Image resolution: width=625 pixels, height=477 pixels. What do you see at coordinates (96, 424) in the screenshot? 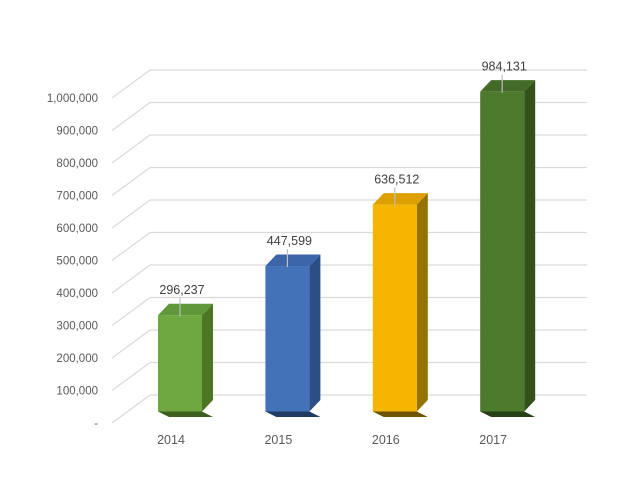
I see `y-axis-tick-label: -` at bounding box center [96, 424].